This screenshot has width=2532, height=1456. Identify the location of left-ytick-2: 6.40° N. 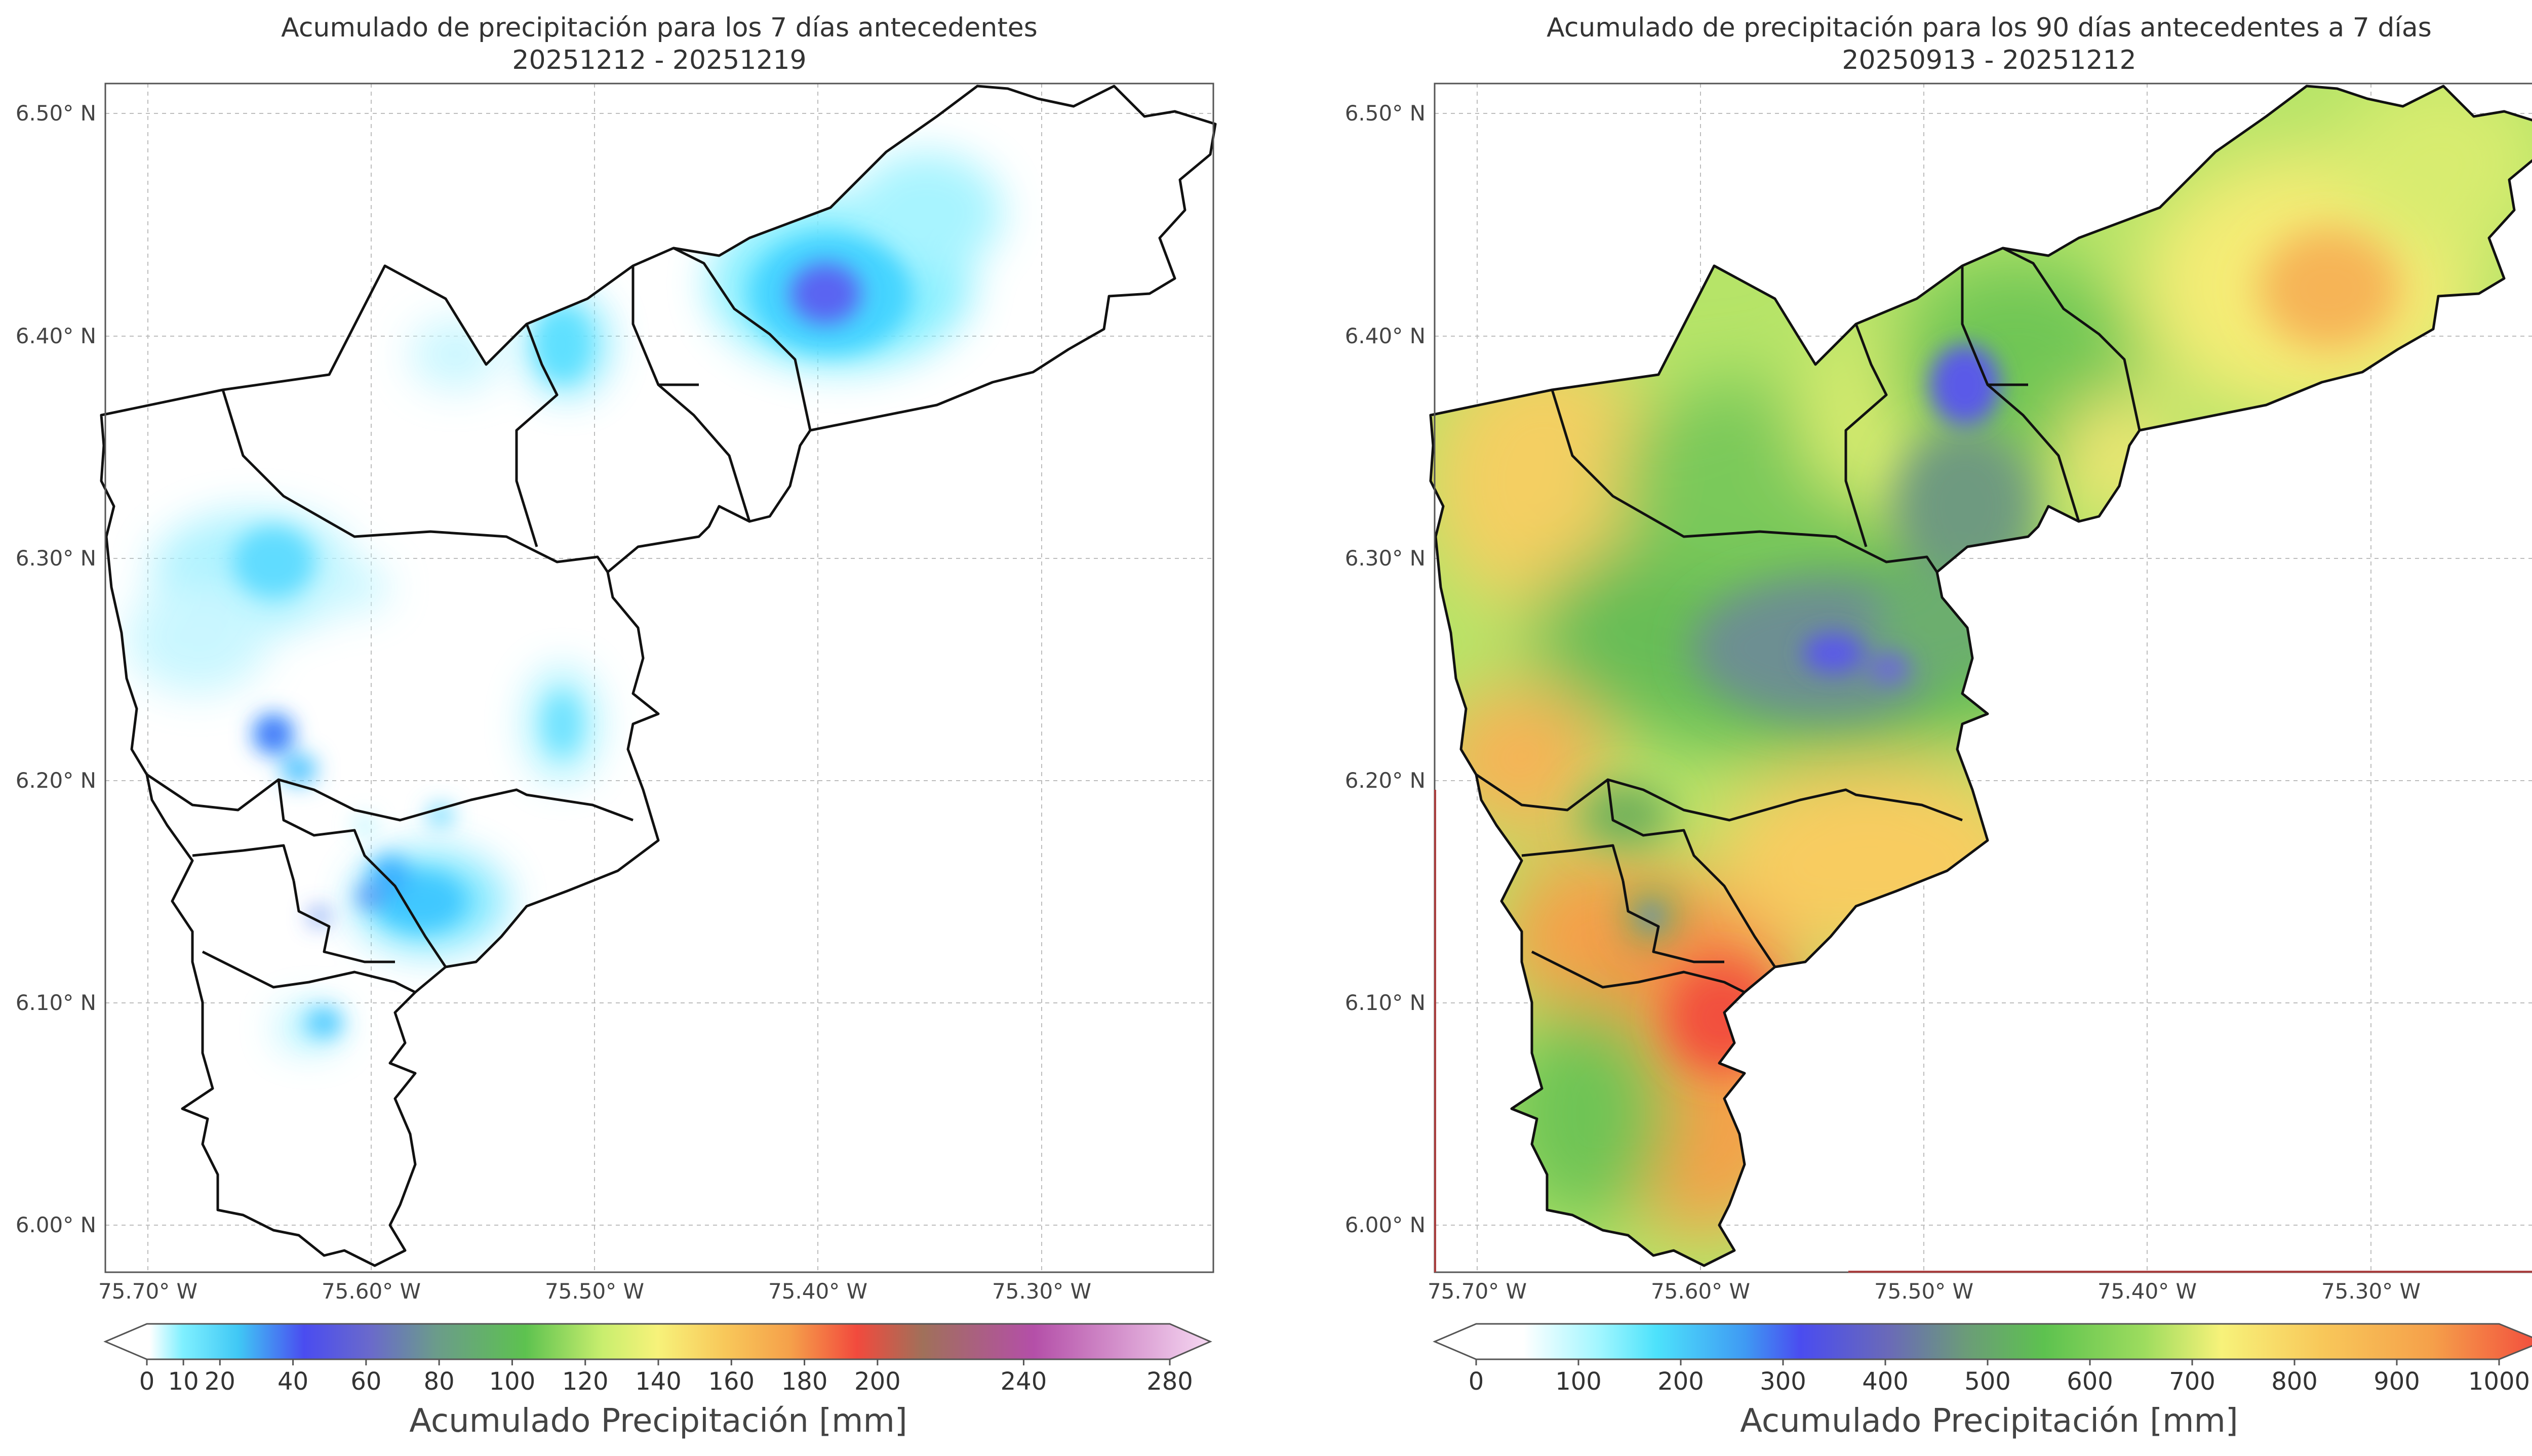
(56, 335).